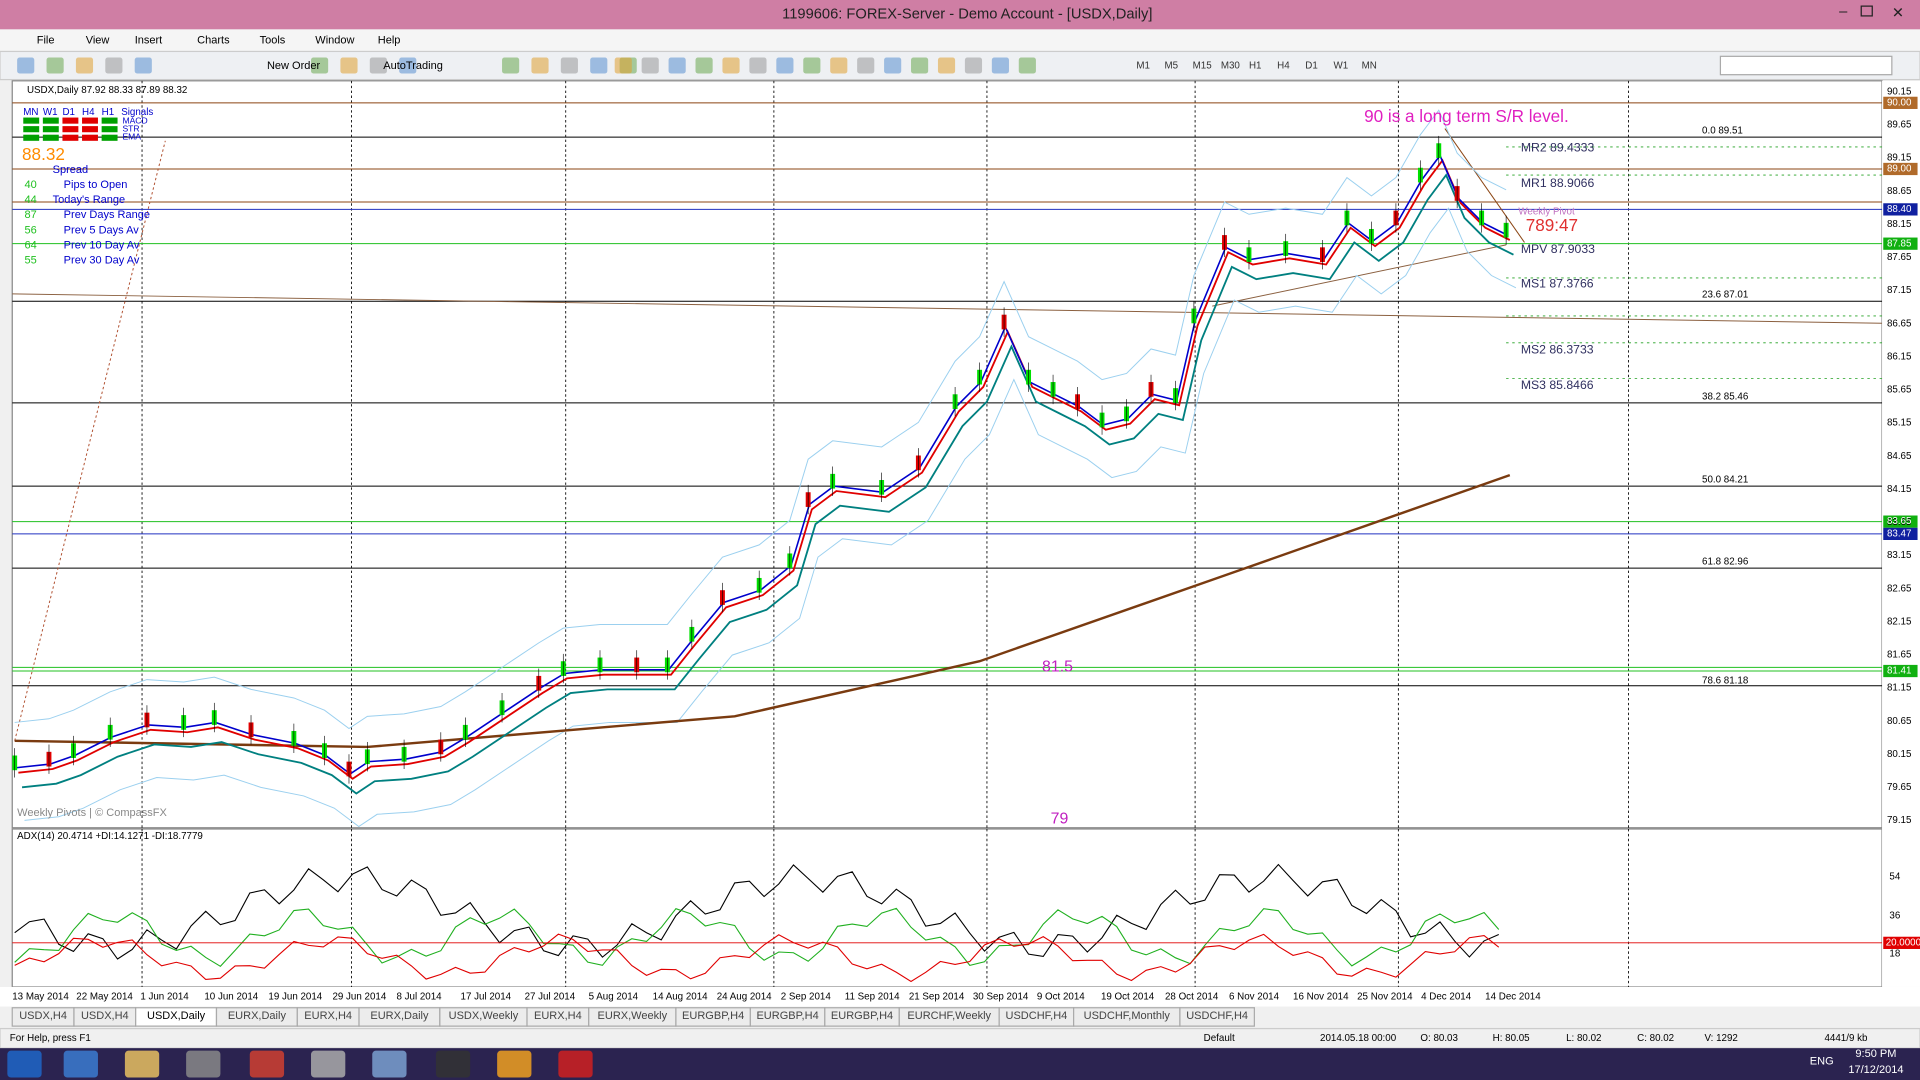 This screenshot has width=1920, height=1080. What do you see at coordinates (757, 958) in the screenshot?
I see `minus-di-line` at bounding box center [757, 958].